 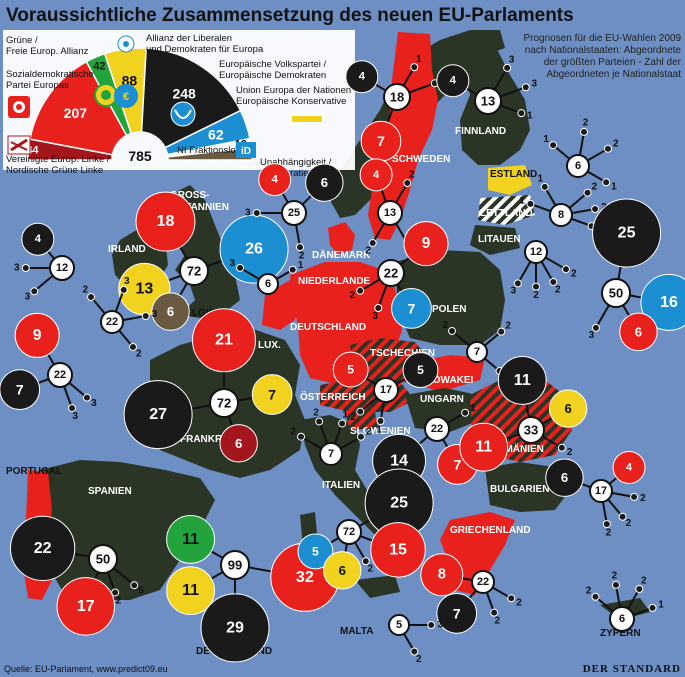 I want to click on indem-logo: iD, so click(x=246, y=150).